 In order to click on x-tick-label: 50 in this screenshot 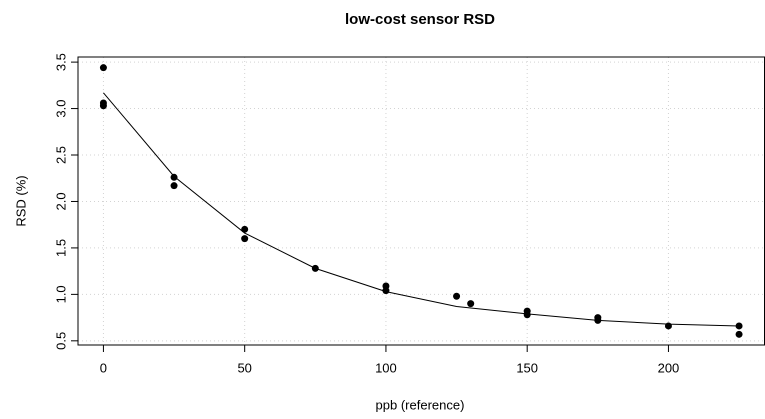, I will do `click(244, 367)`.